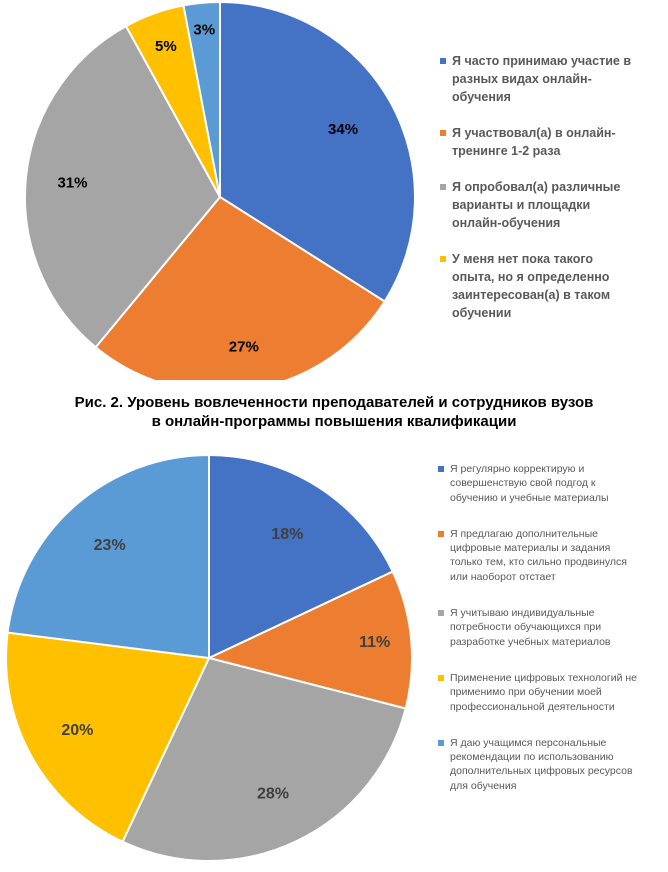 The height and width of the screenshot is (872, 668). I want to click on pie-1-legend-text-3-line-1: Я опробовал(а) различные, so click(536, 187).